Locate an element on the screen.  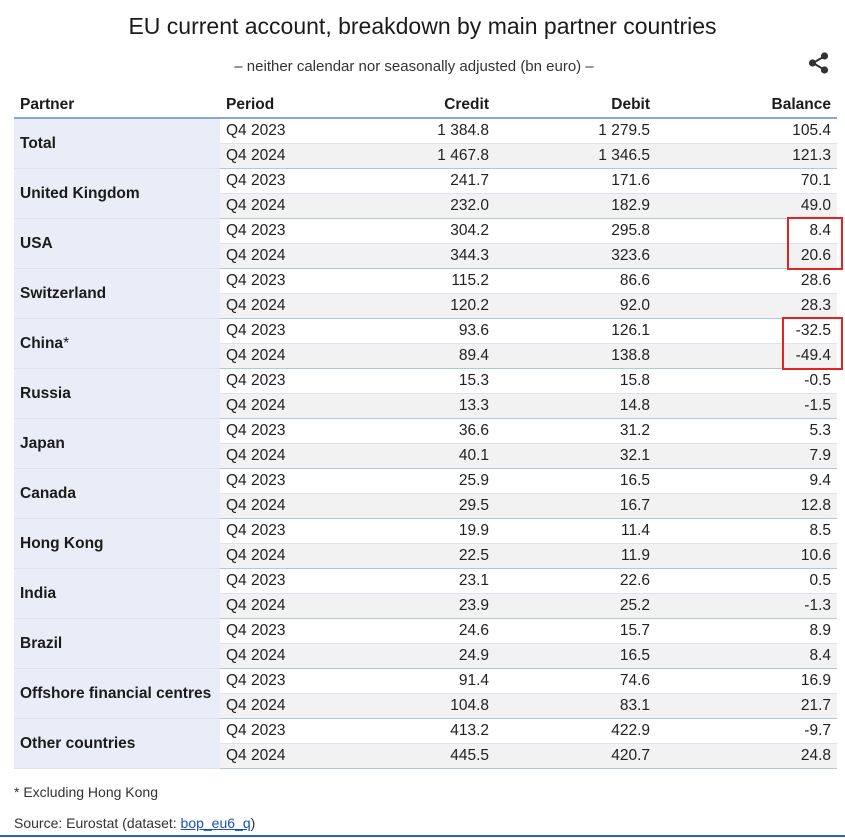
partner-note: * is located at coordinates (66, 343).